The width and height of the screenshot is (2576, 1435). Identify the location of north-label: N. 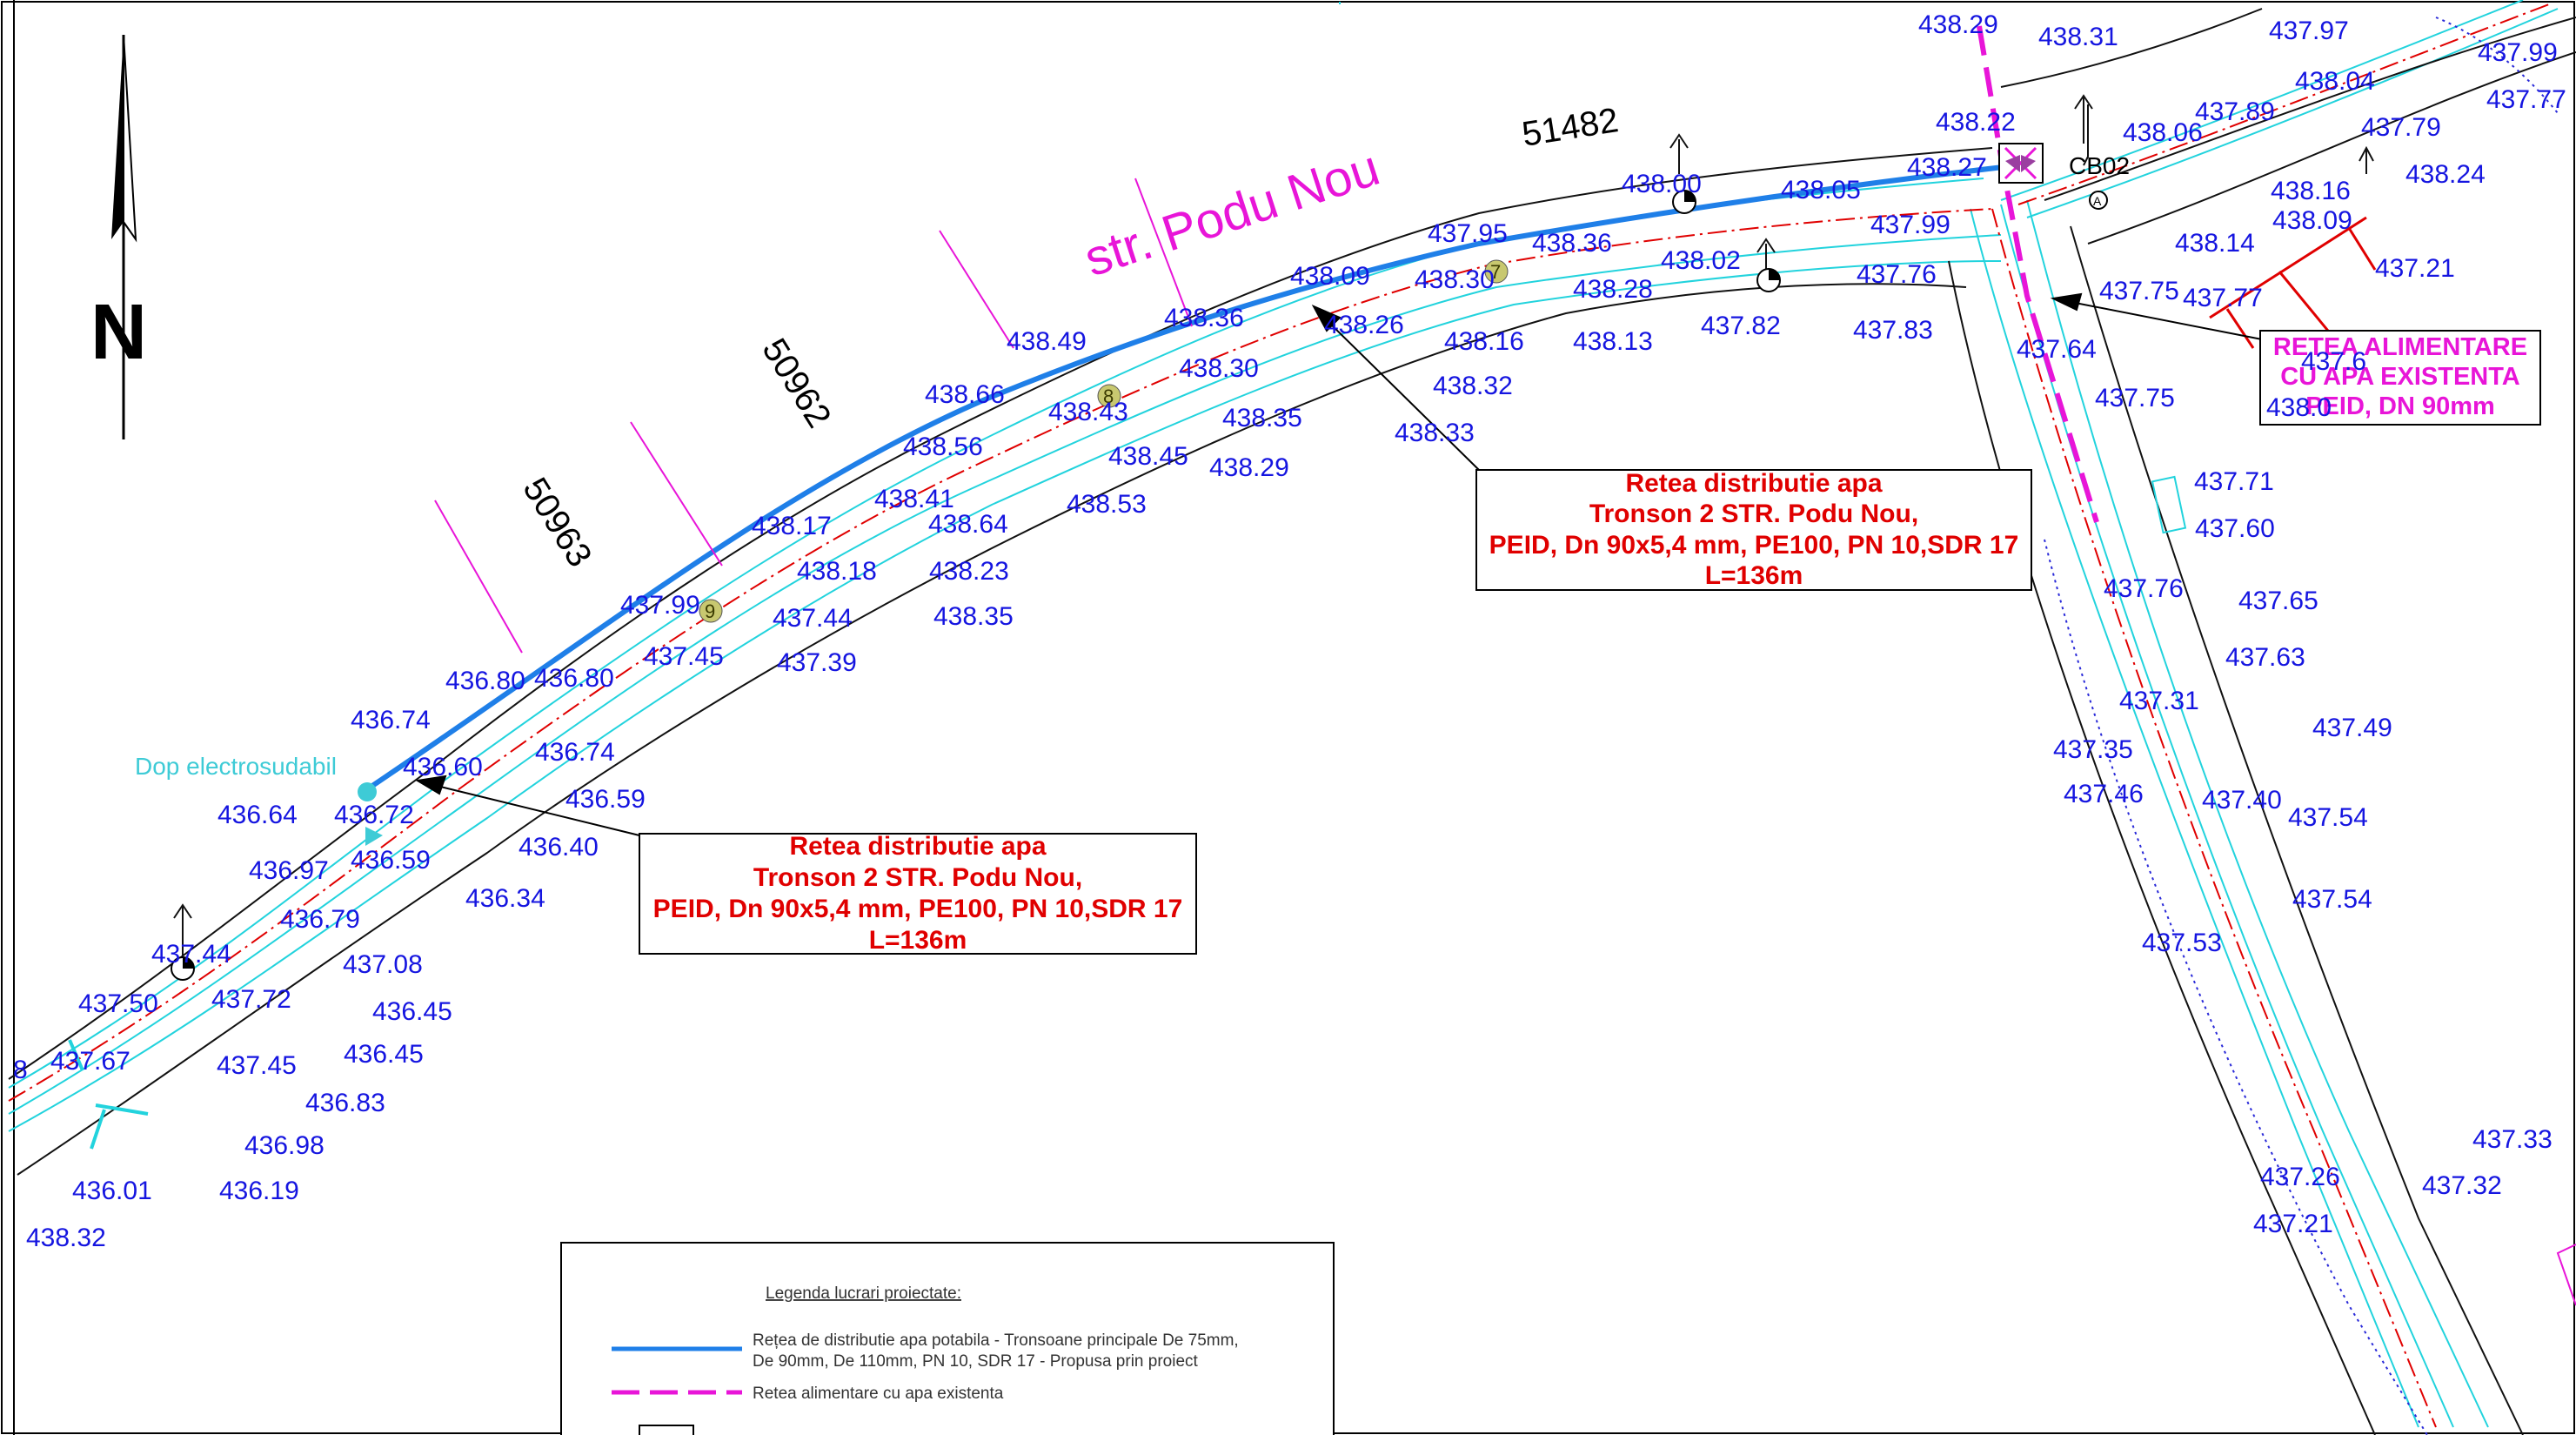
(118, 332).